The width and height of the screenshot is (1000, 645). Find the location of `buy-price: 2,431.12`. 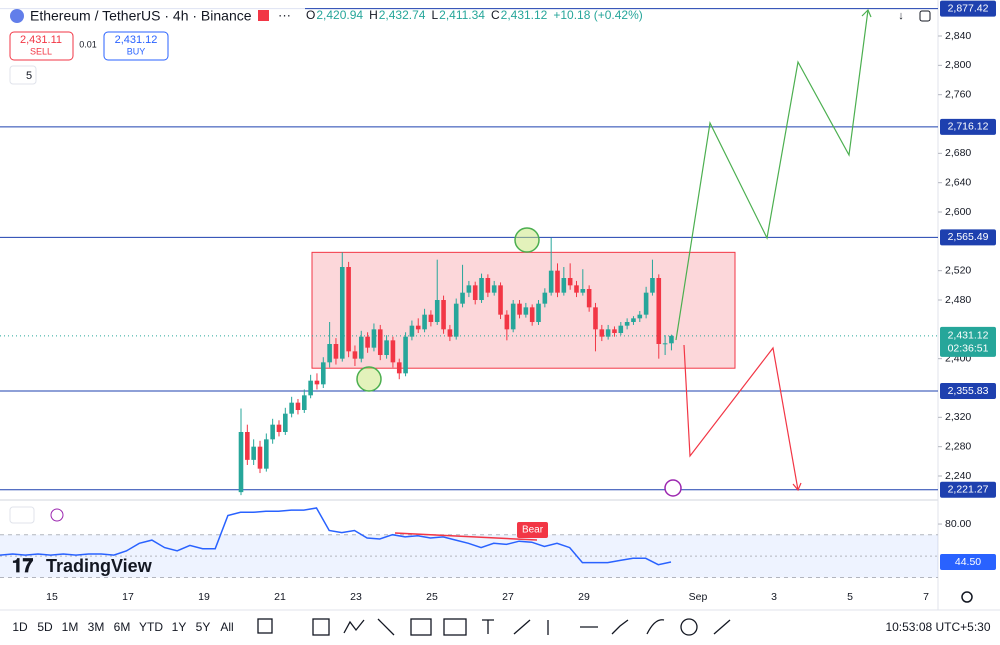

buy-price: 2,431.12 is located at coordinates (136, 40).